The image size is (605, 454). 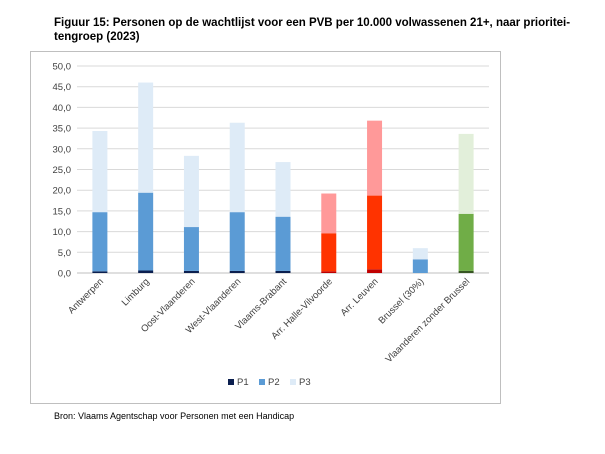 I want to click on x-tick-label: Antwerpen, so click(x=86, y=296).